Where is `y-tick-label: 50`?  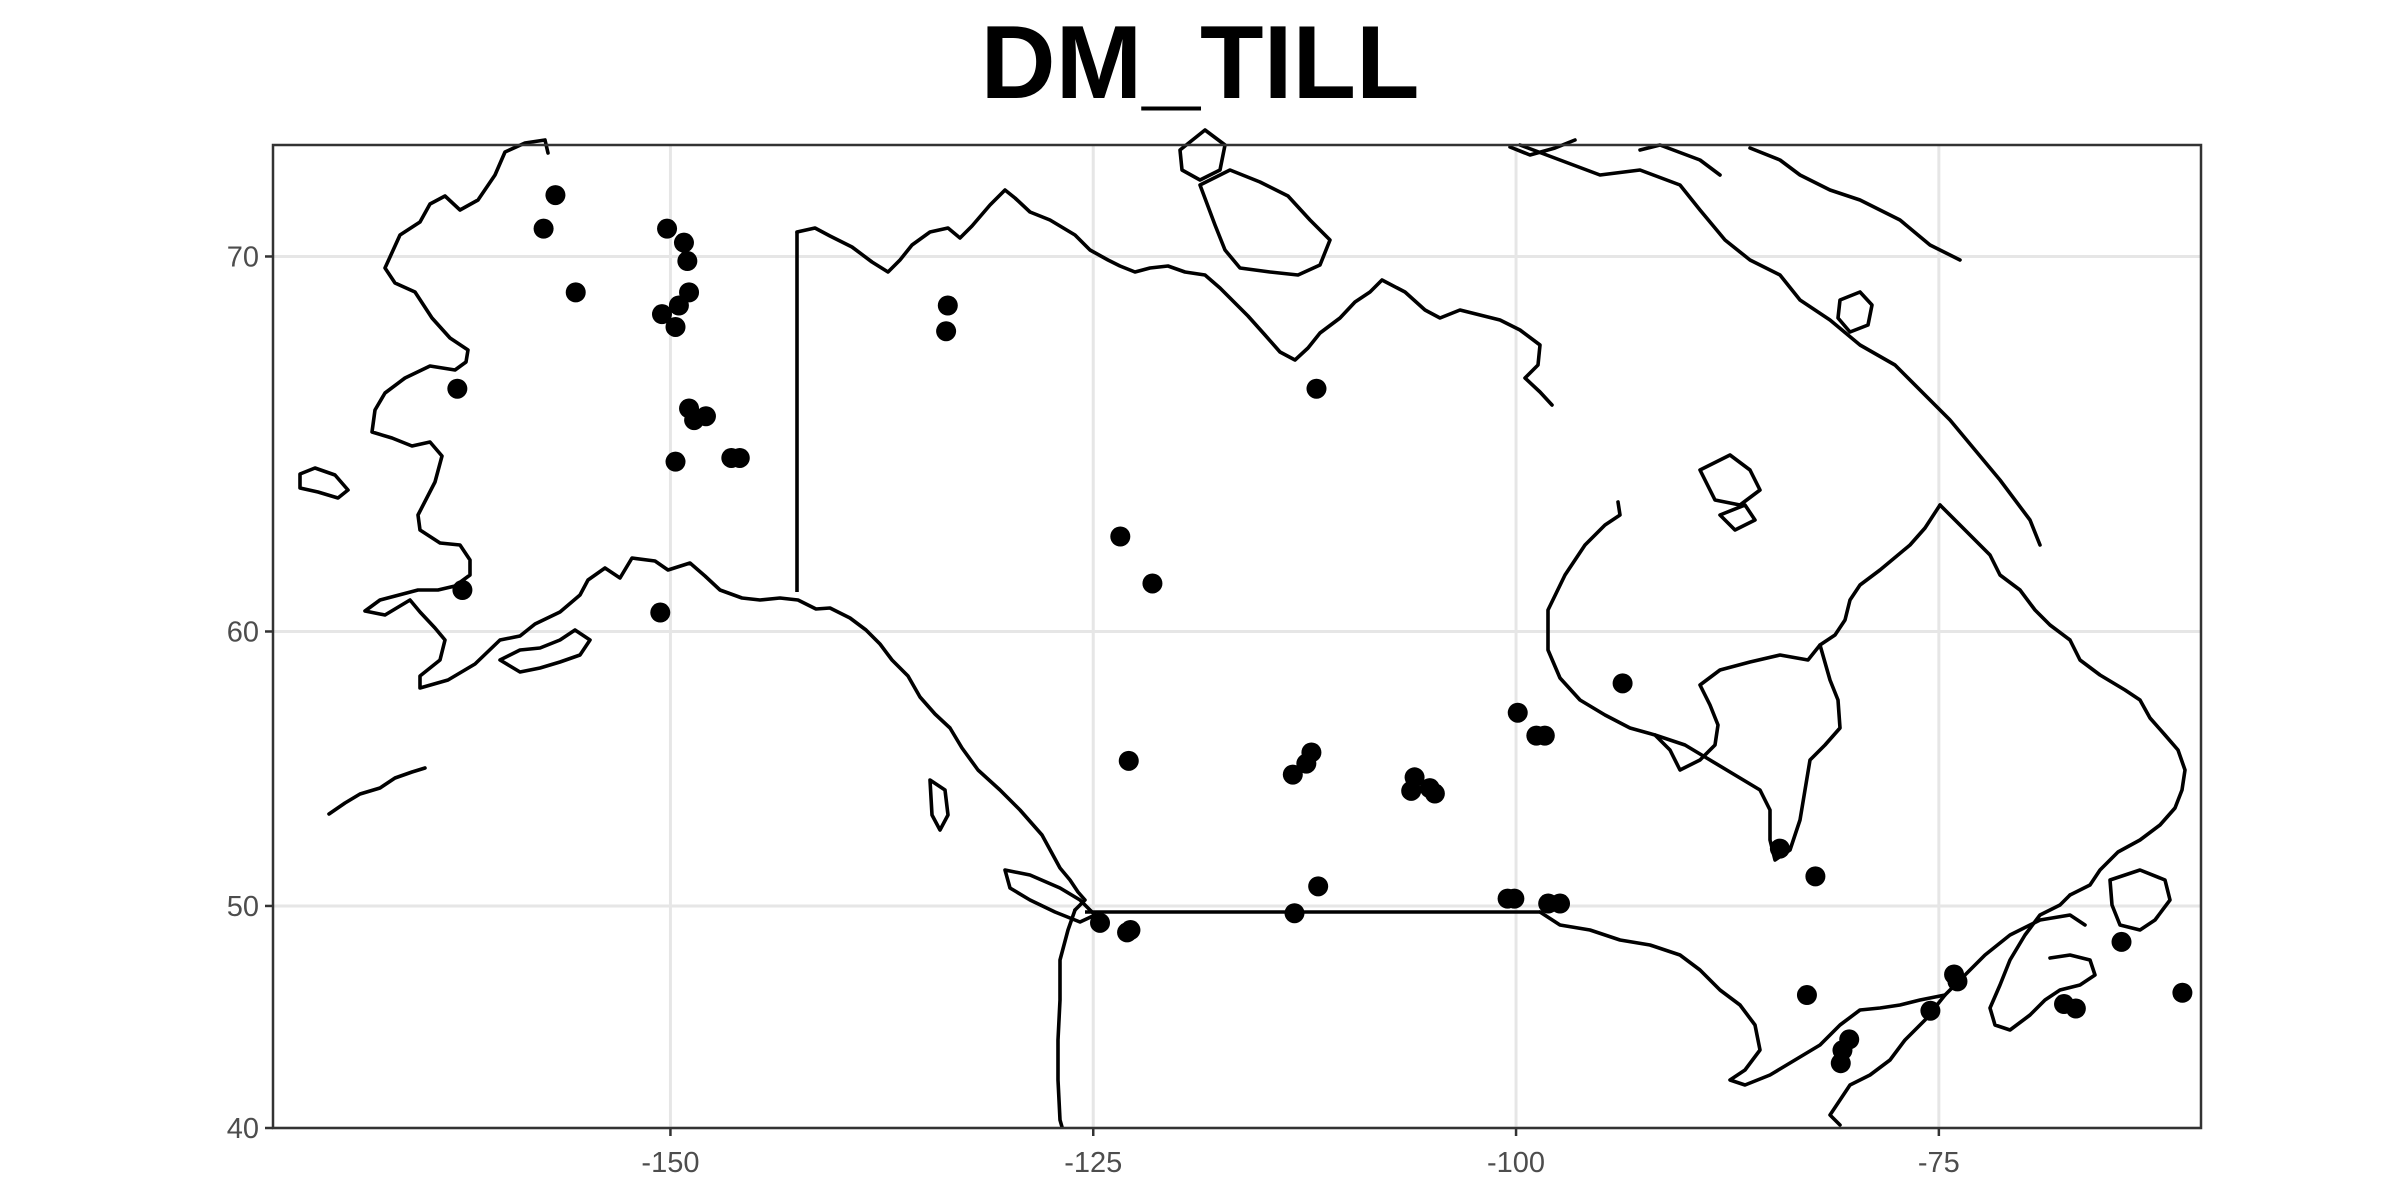 y-tick-label: 50 is located at coordinates (243, 907).